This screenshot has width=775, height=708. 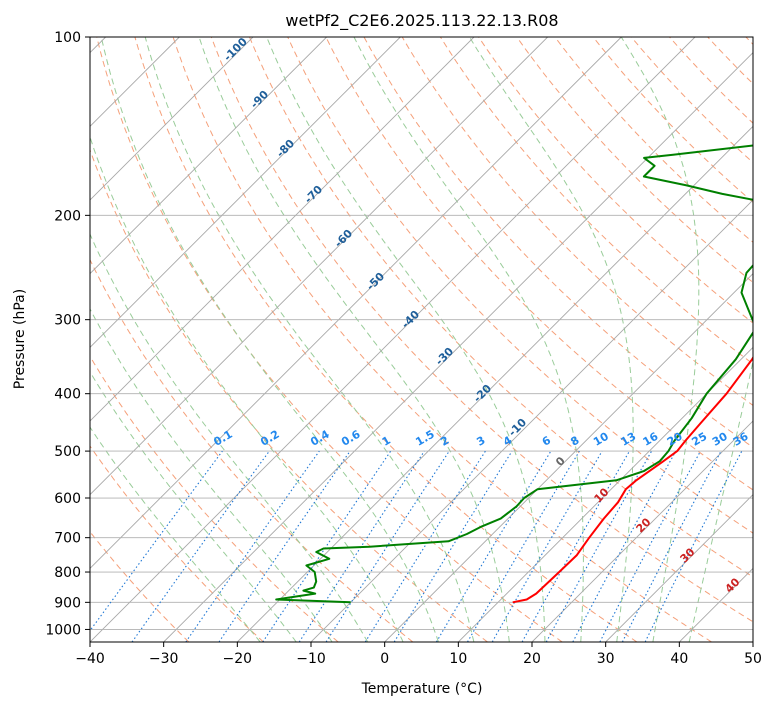 I want to click on y-tick-label: 300, so click(x=67, y=321).